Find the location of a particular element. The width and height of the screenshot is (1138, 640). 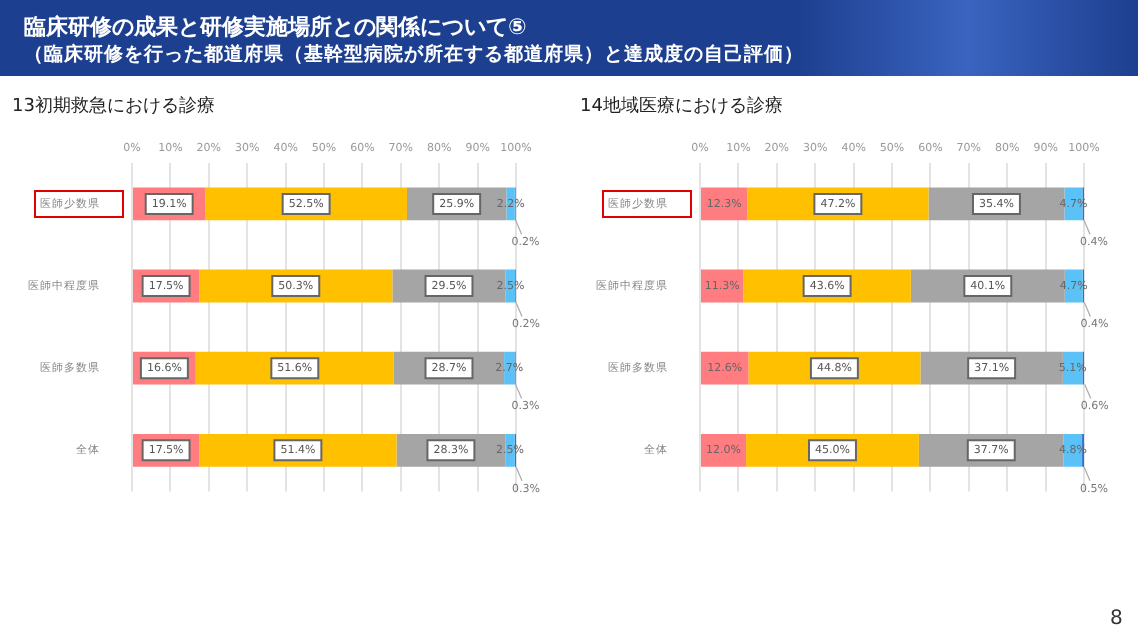

chart-title: 14地域医療における診療 is located at coordinates (681, 106).